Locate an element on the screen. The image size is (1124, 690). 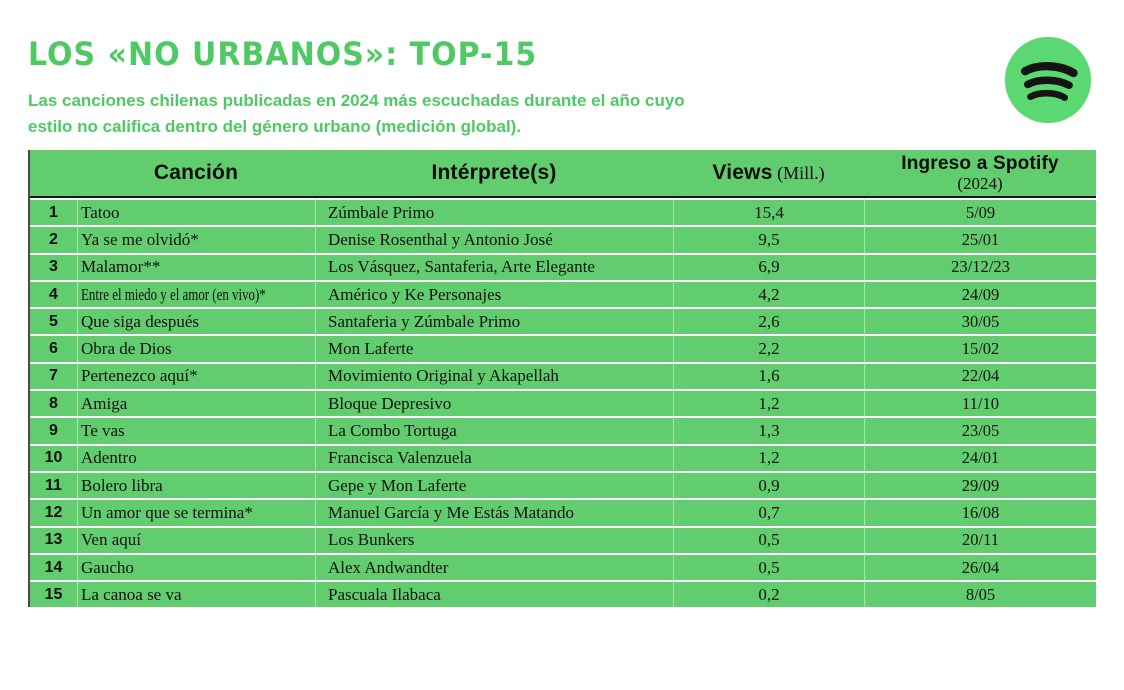
table-row: 14 Gaucho Alex Andwandter 0,5 26/04 is located at coordinates (563, 566).